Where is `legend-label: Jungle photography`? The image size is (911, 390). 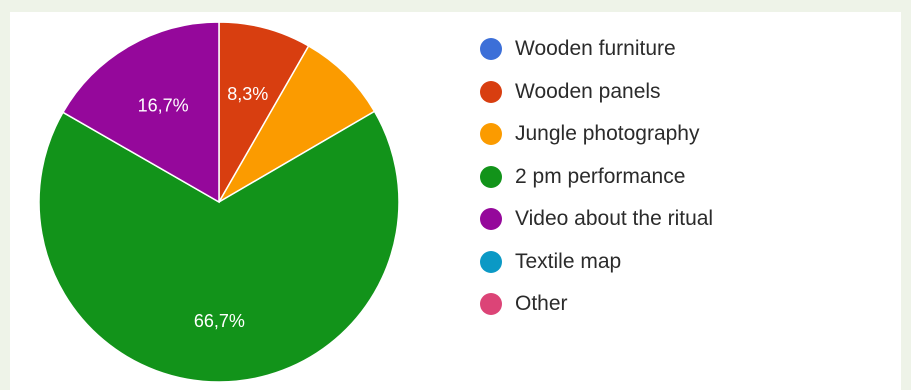 legend-label: Jungle photography is located at coordinates (607, 134).